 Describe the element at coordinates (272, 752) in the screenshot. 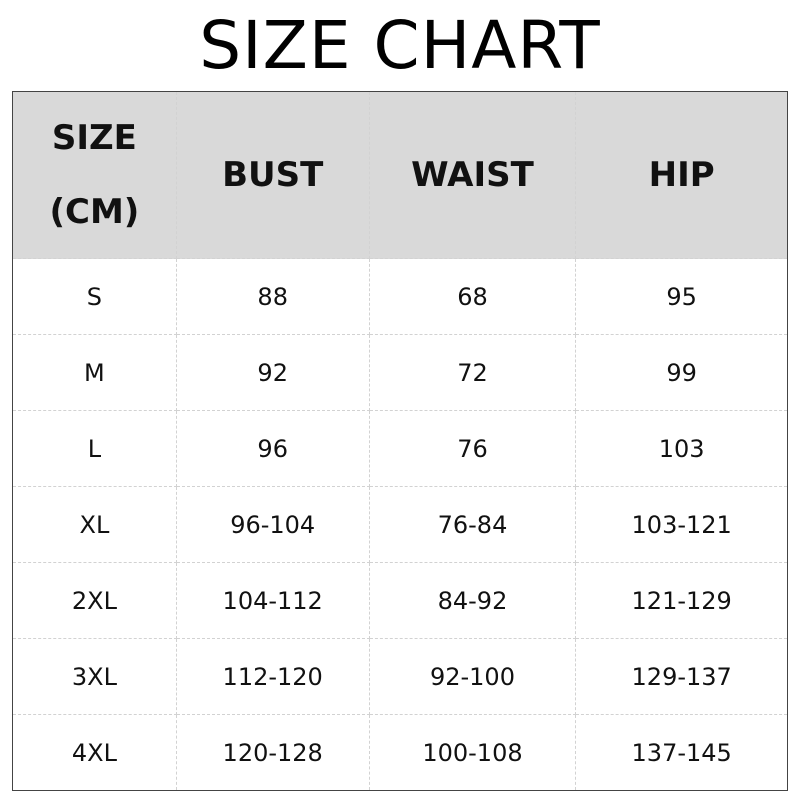

I see `cell-bust: 120-128` at that location.